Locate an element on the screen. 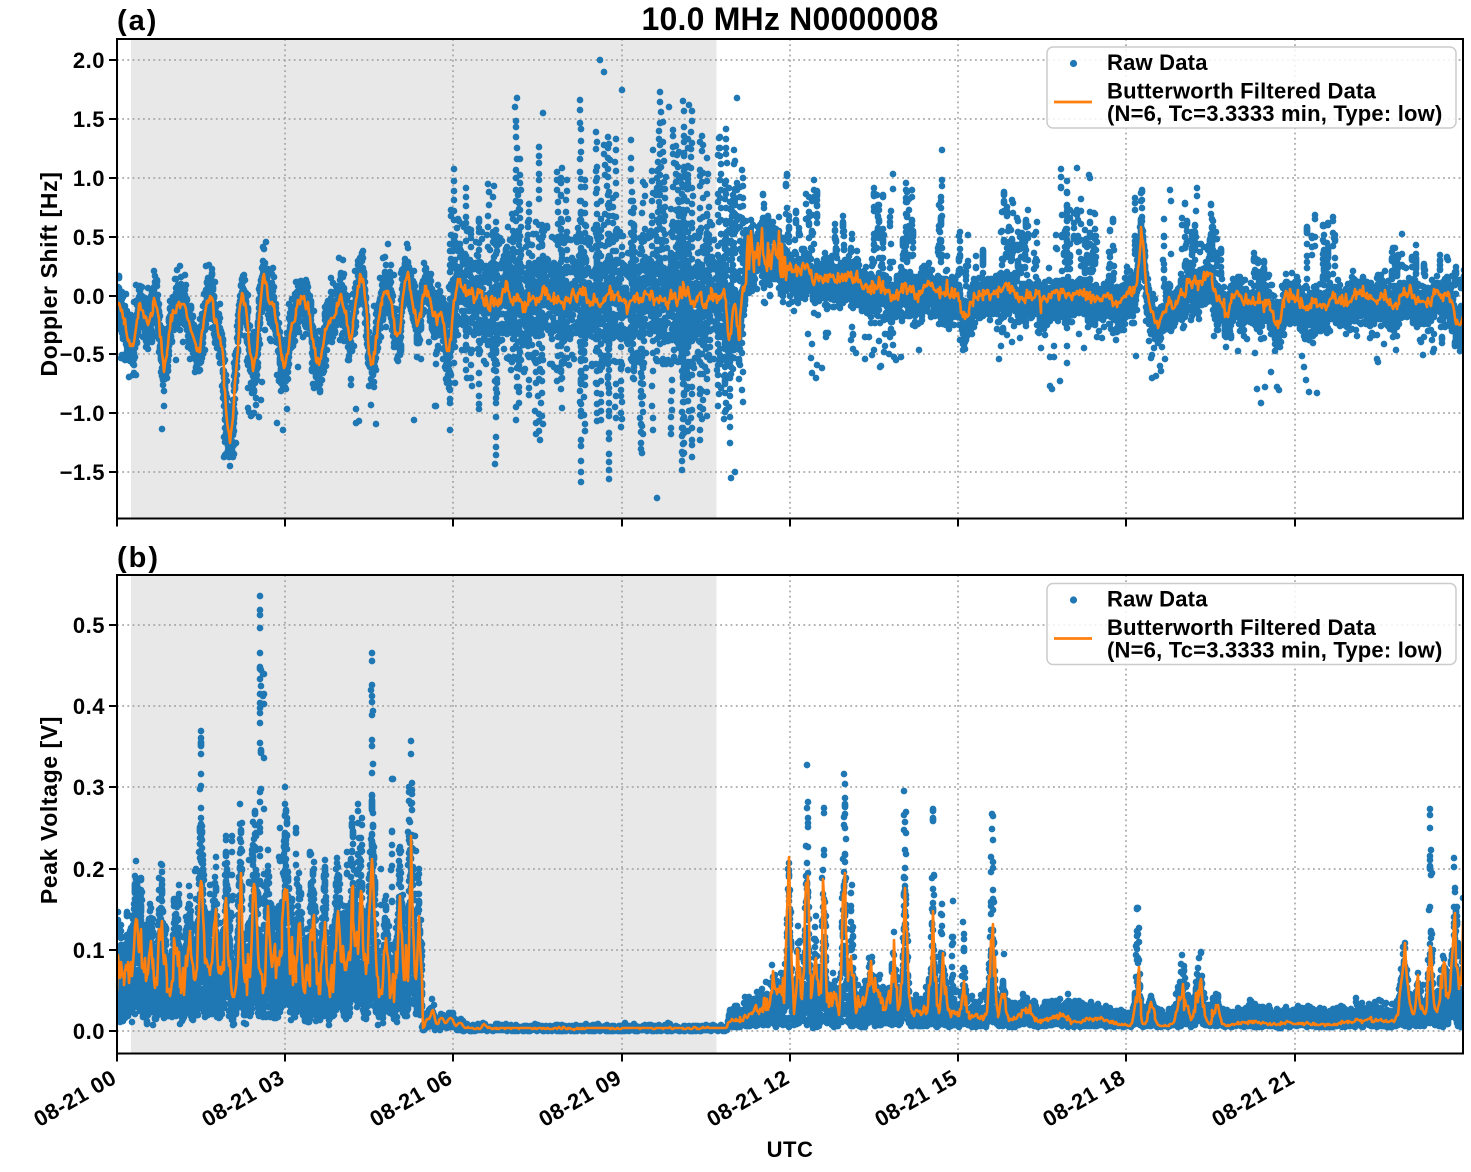 The height and width of the screenshot is (1172, 1471). svg-text: (a) is located at coordinates (137, 21).